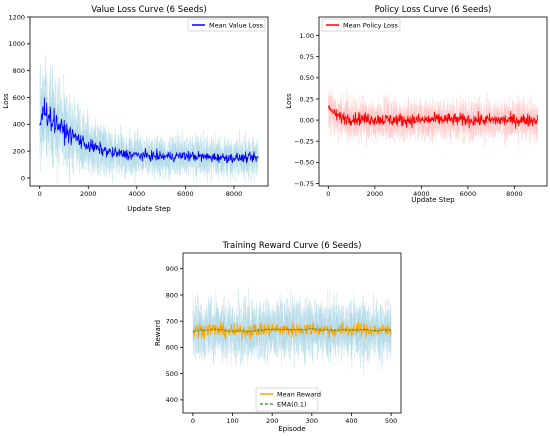 The height and width of the screenshot is (436, 550). What do you see at coordinates (292, 429) in the screenshot?
I see `reward-xlabel: Episode` at bounding box center [292, 429].